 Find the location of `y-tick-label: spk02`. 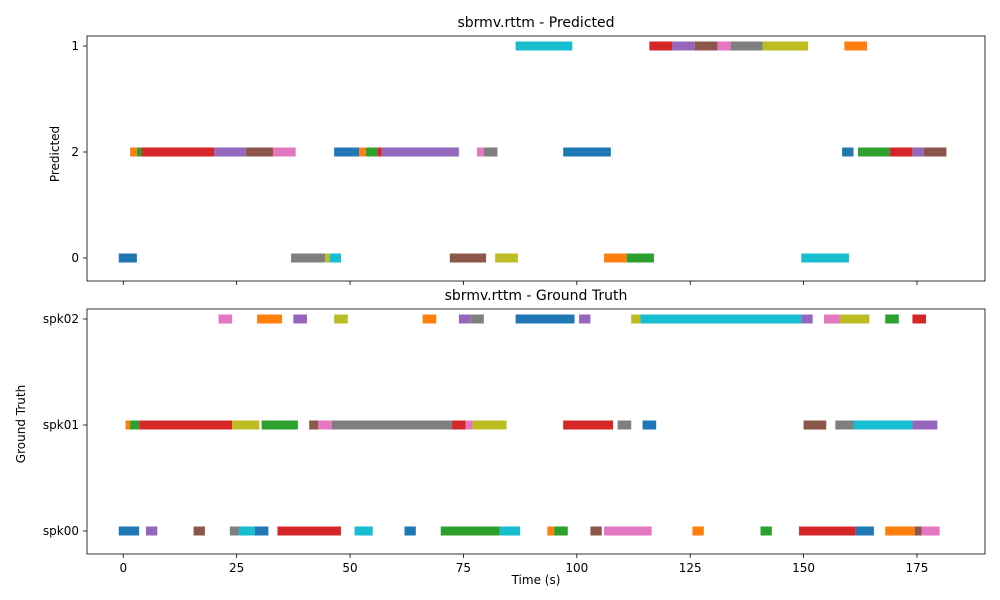

y-tick-label: spk02 is located at coordinates (61, 319).